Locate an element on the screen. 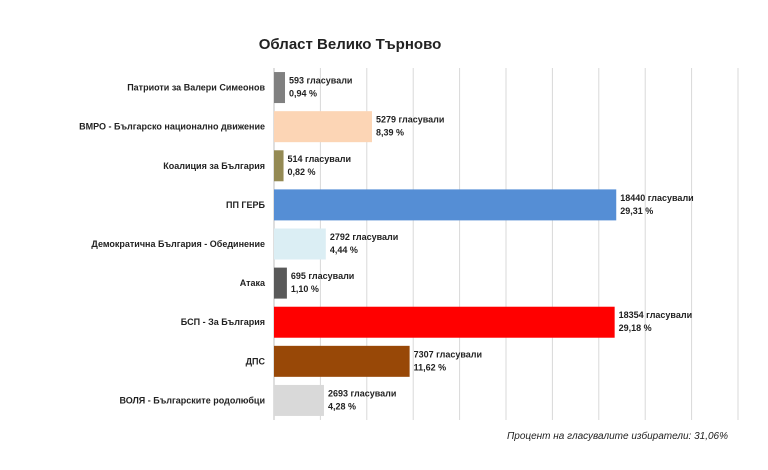 The width and height of the screenshot is (768, 470). votes-label: 5279 гласували is located at coordinates (410, 120).